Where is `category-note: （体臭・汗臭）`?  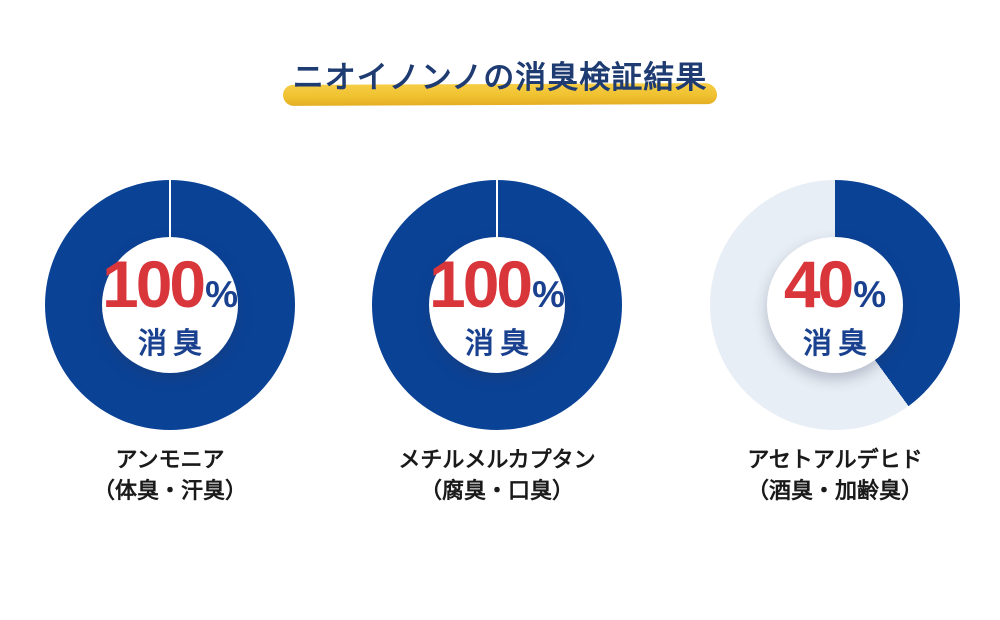 category-note: （体臭・汗臭） is located at coordinates (169, 490).